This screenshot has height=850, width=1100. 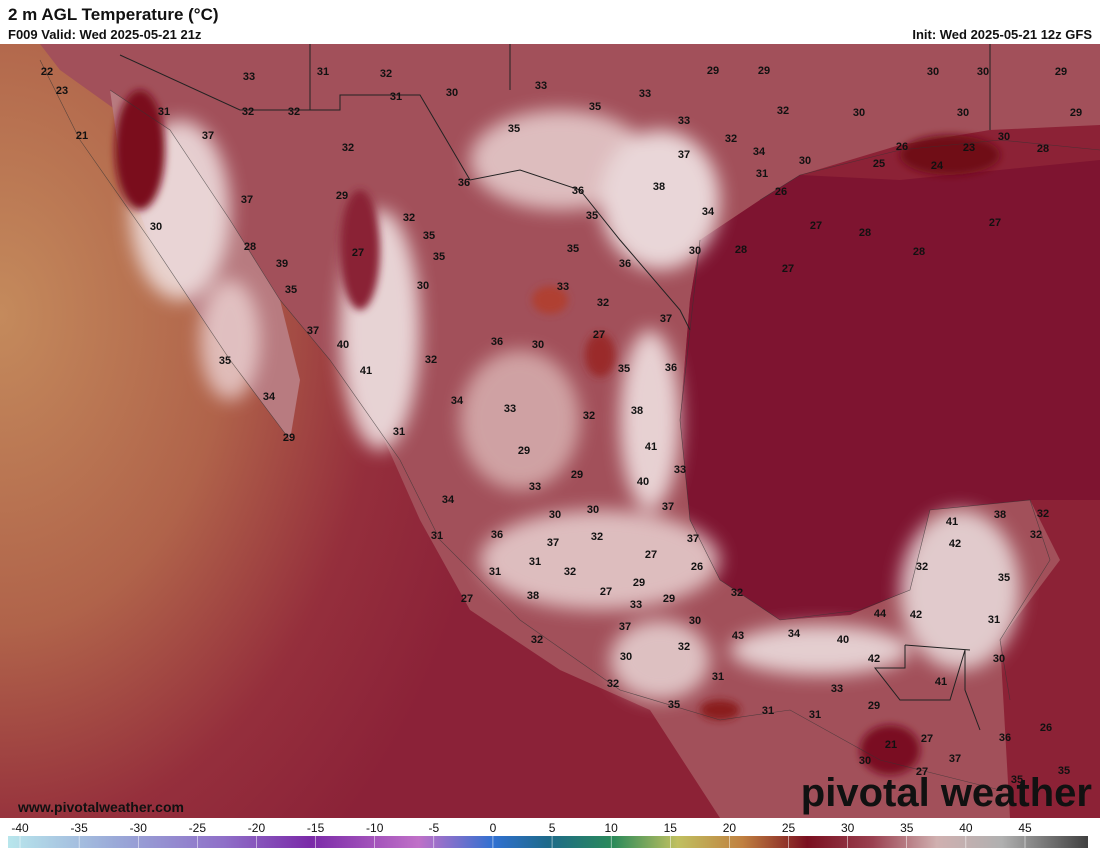 What do you see at coordinates (611, 828) in the screenshot?
I see `colorbar-tick-label: 10` at bounding box center [611, 828].